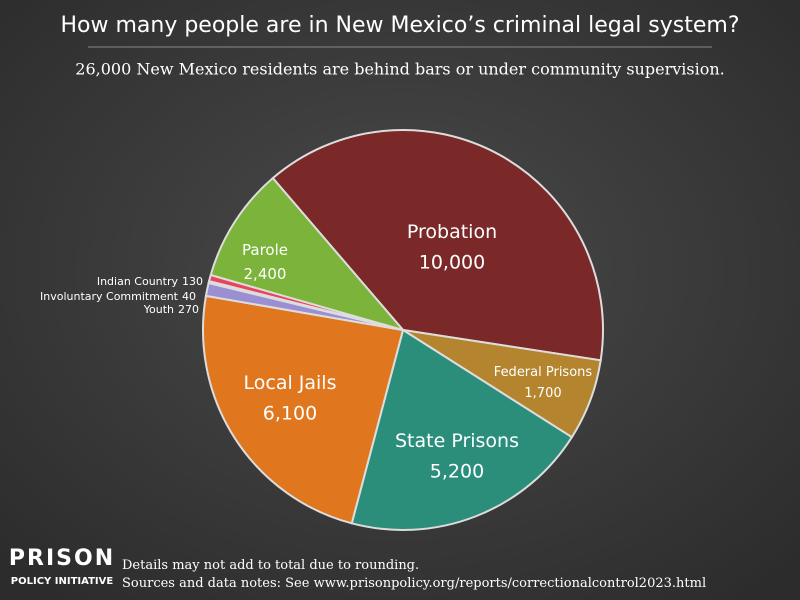 The height and width of the screenshot is (600, 800). What do you see at coordinates (457, 456) in the screenshot?
I see `slice-label: State Prisons 5,200` at bounding box center [457, 456].